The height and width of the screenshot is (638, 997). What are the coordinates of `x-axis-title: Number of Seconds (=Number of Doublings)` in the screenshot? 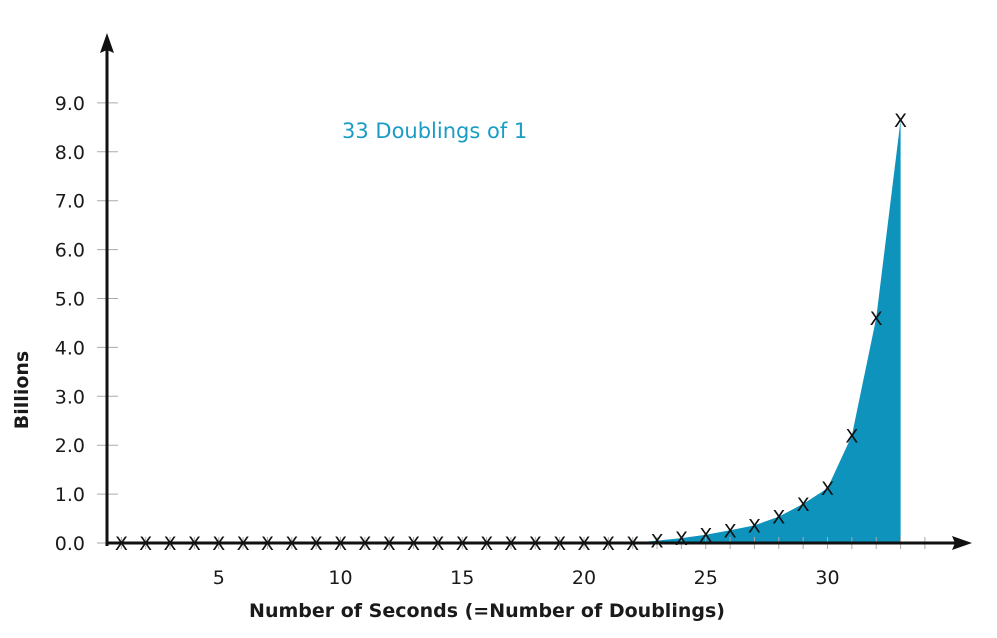 It's located at (487, 611).